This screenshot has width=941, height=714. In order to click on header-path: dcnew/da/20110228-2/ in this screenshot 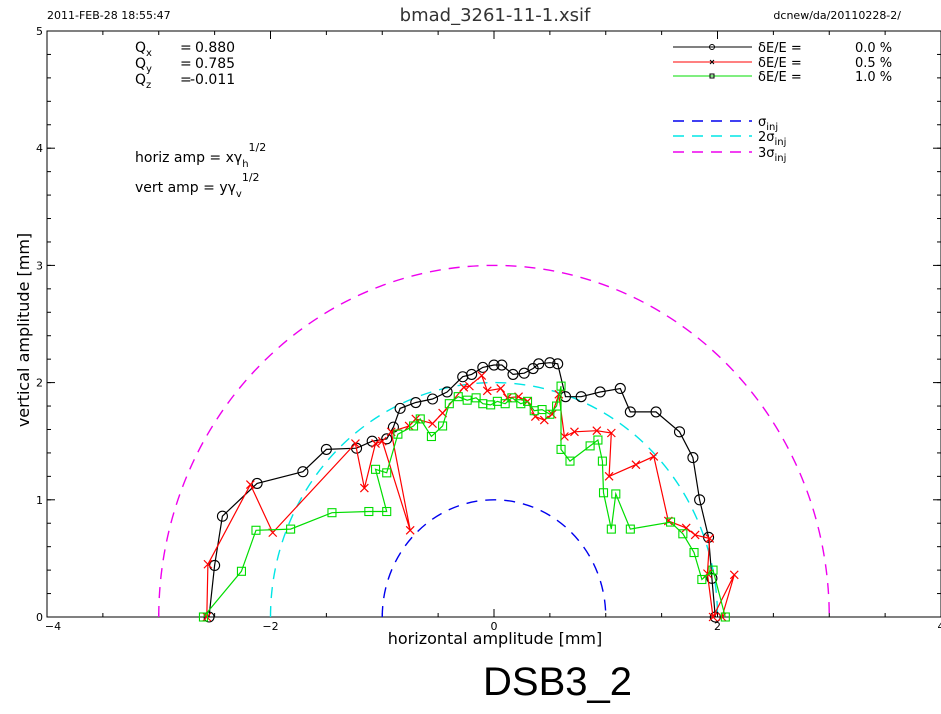, I will do `click(837, 15)`.